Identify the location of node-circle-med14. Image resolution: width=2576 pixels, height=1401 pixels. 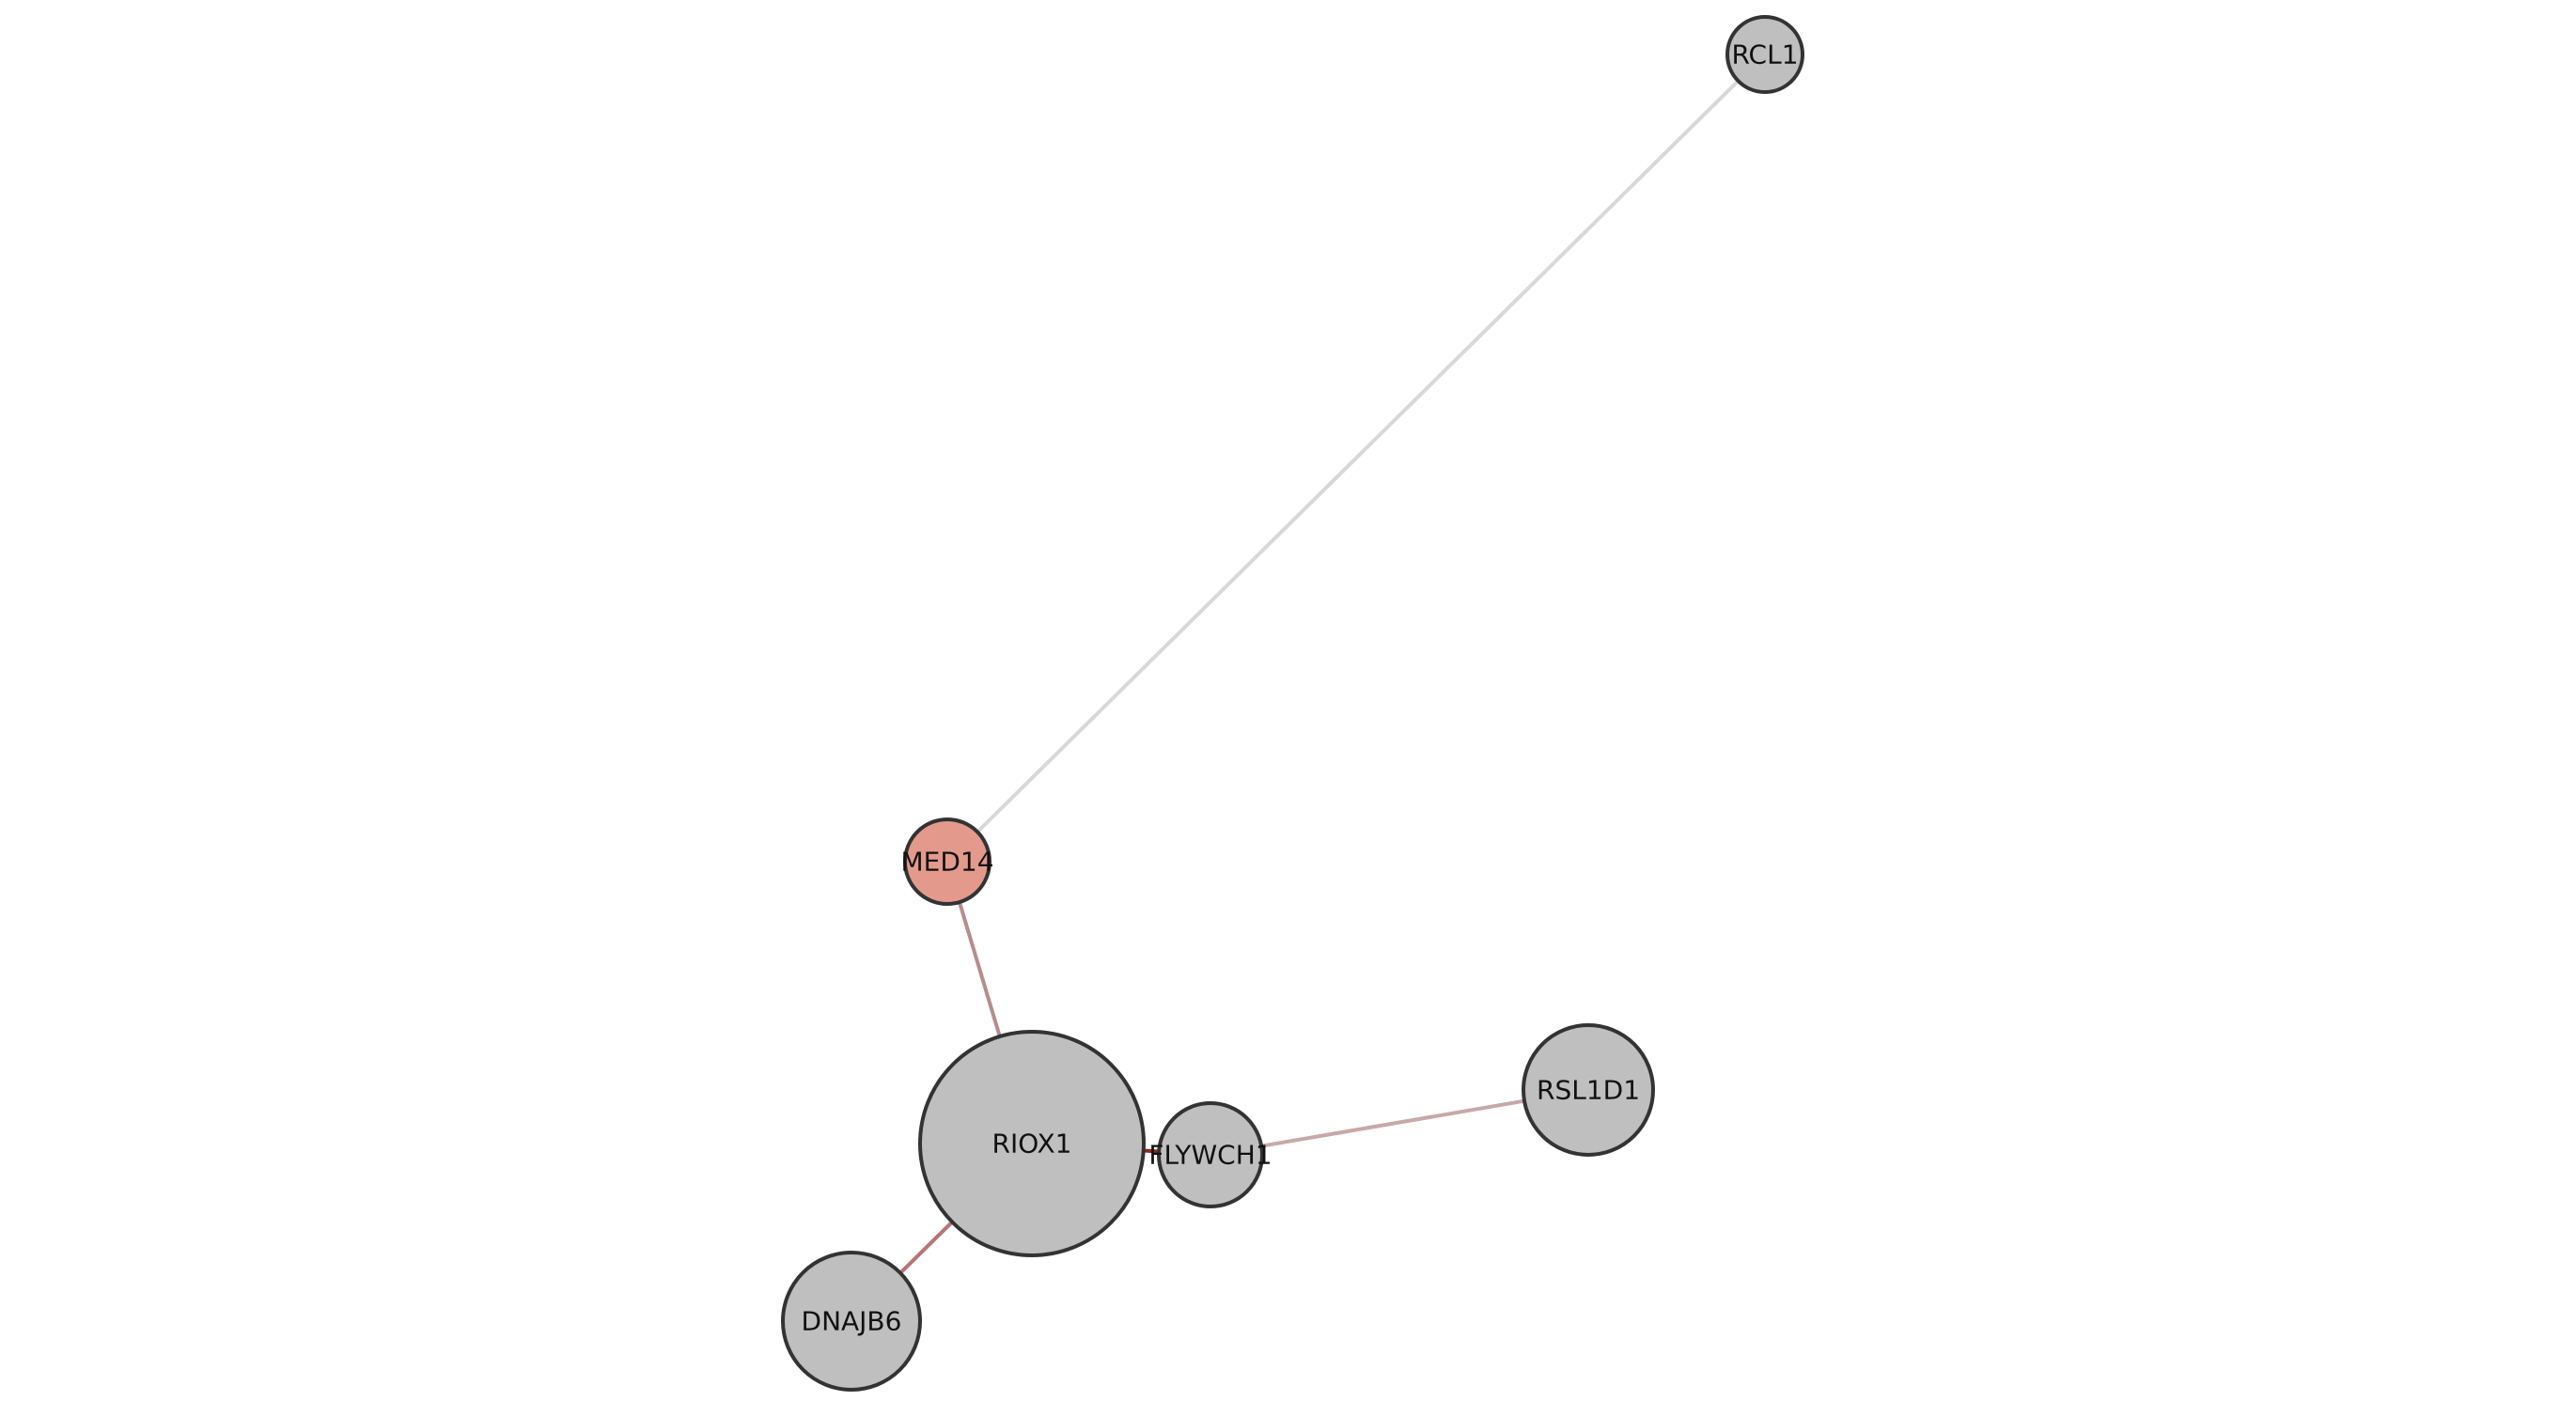
(947, 862).